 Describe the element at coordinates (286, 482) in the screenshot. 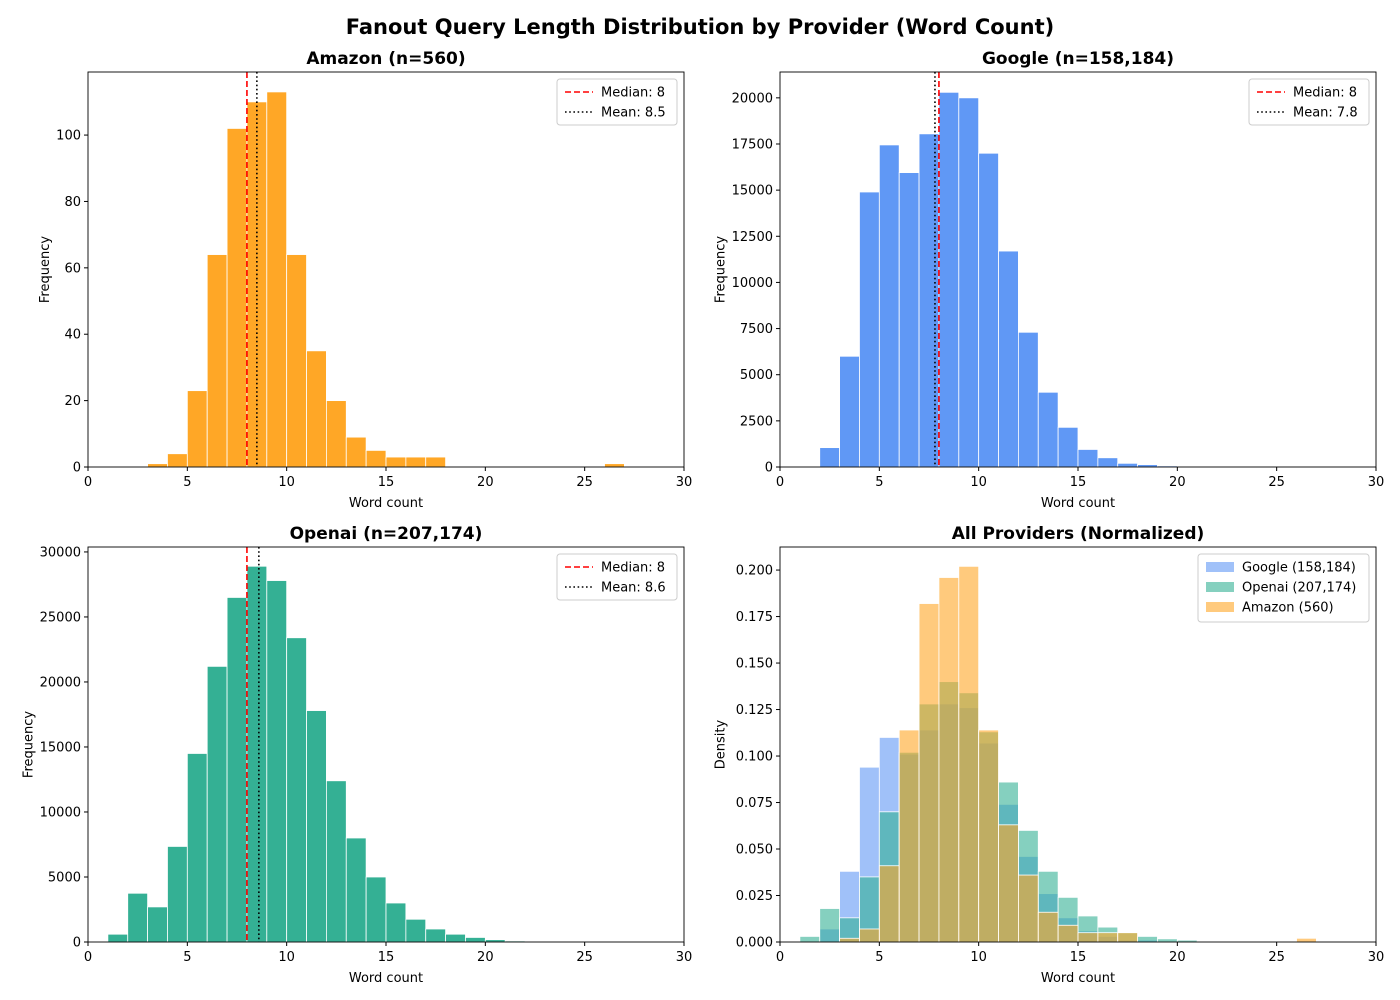

I see `x-tick-label: 10` at that location.